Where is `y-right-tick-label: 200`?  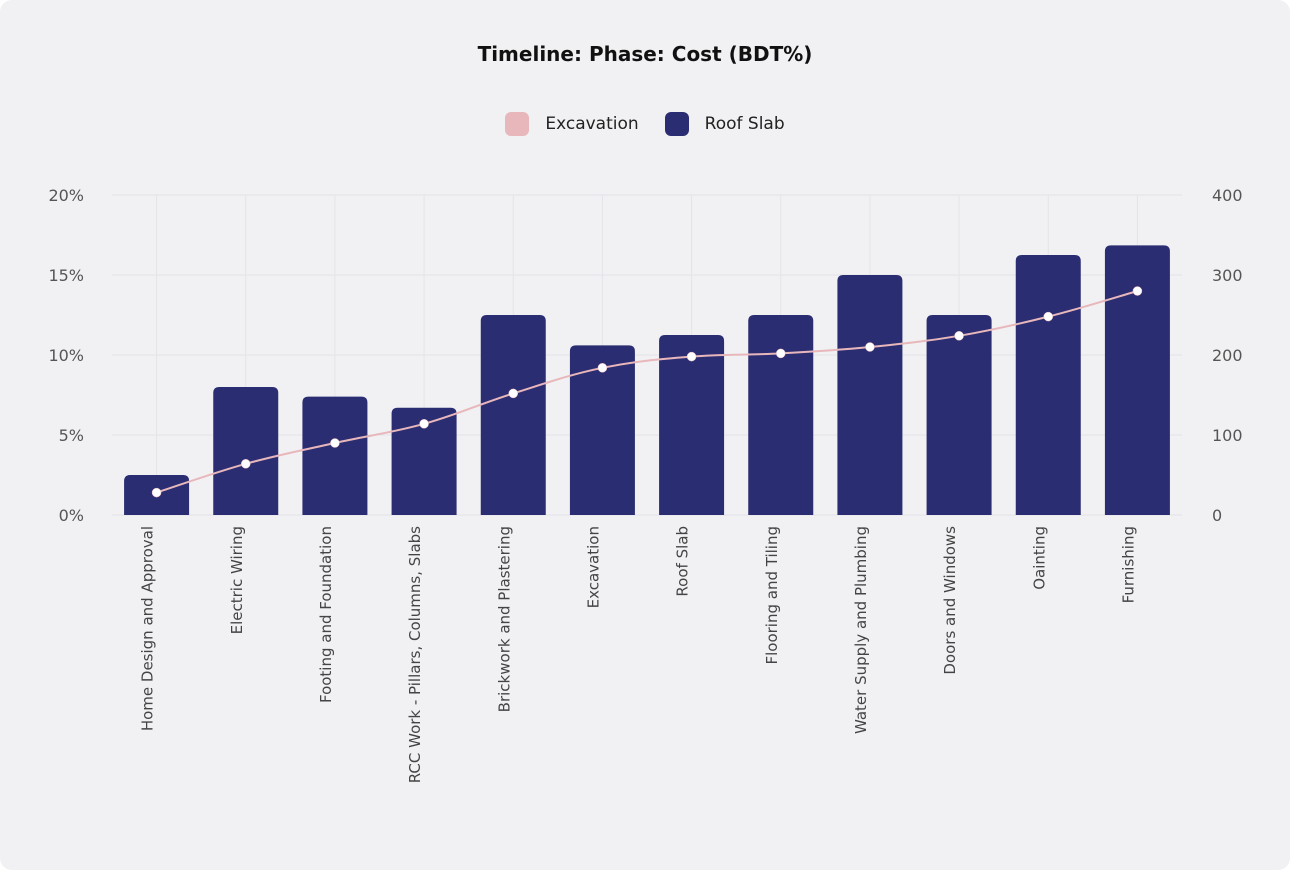
y-right-tick-label: 200 is located at coordinates (1227, 355).